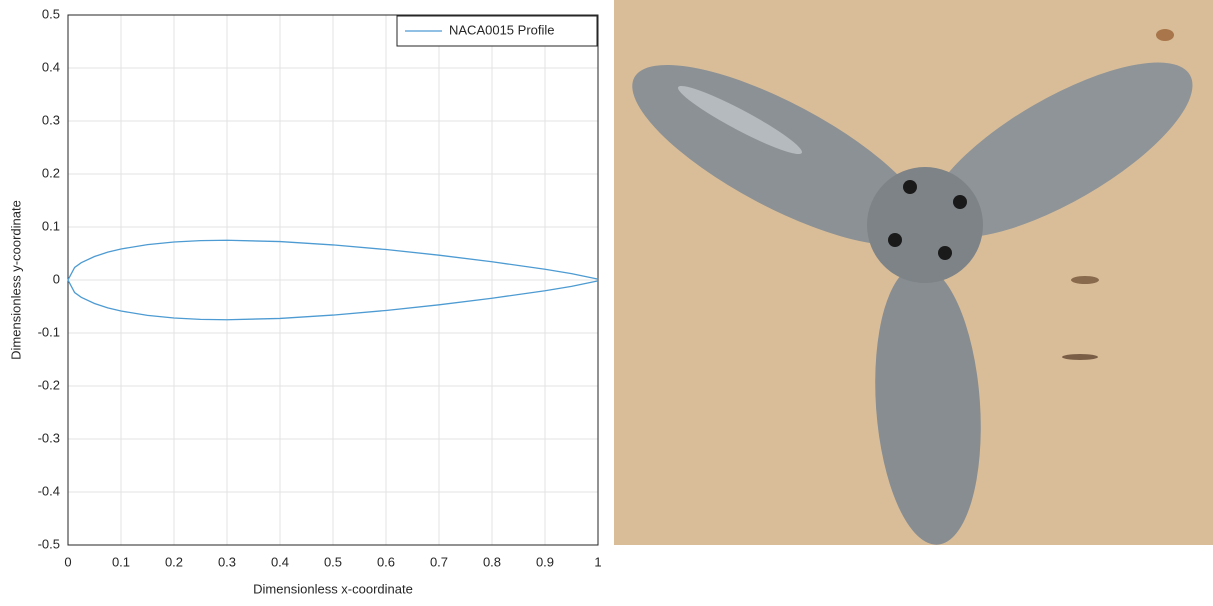  Describe the element at coordinates (51, 225) in the screenshot. I see `y-tick-label: 0.1` at that location.